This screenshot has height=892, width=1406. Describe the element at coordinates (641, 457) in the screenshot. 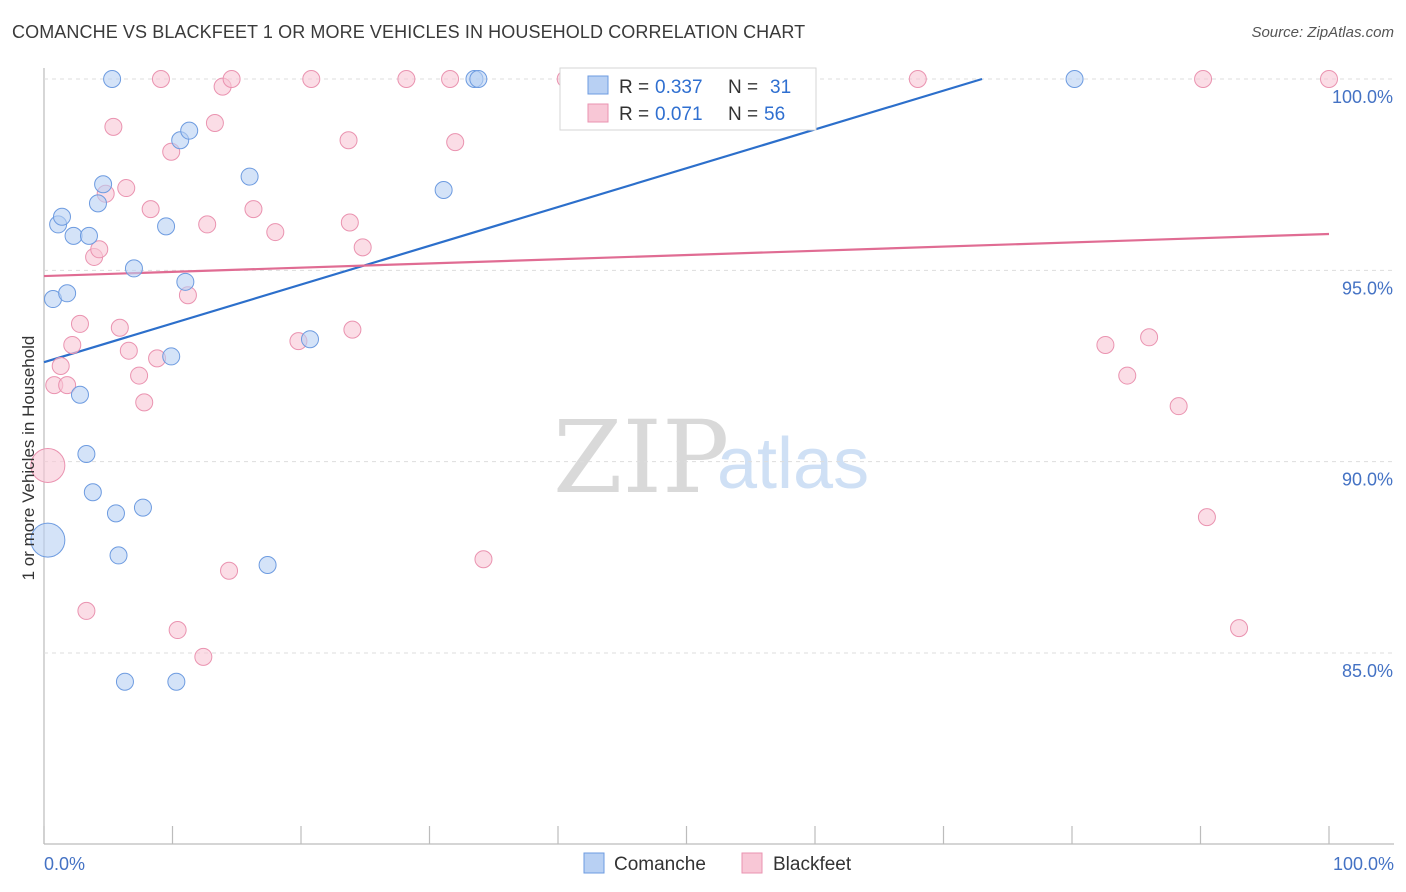

I see `watermark-zip: ZIP` at that location.